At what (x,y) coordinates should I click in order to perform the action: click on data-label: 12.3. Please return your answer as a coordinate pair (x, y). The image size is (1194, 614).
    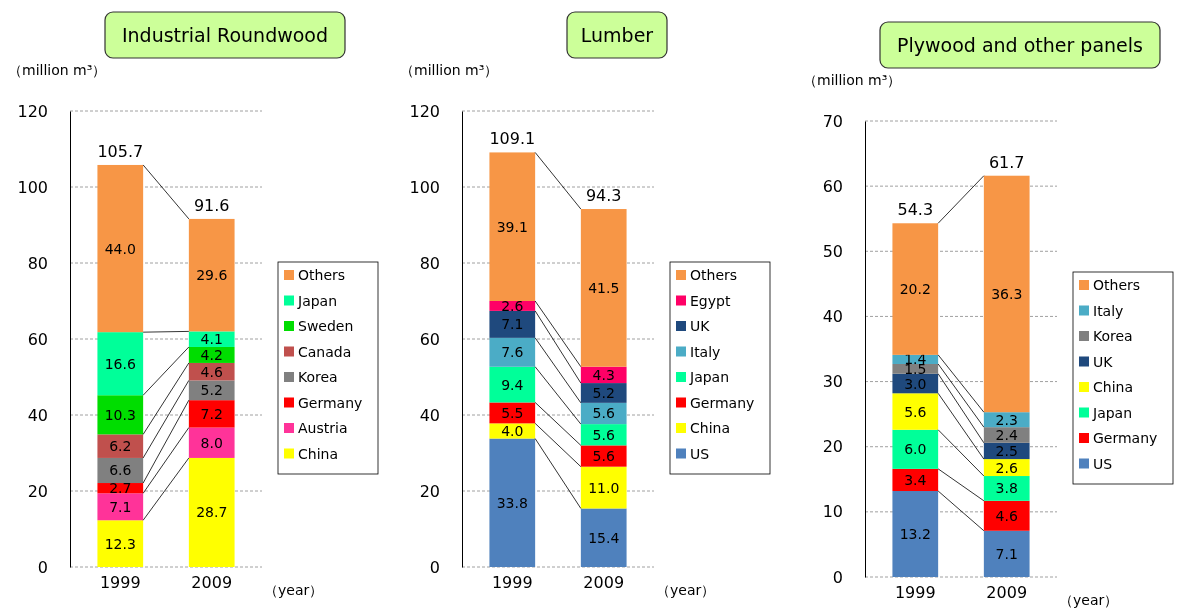
    Looking at the image, I should click on (120, 543).